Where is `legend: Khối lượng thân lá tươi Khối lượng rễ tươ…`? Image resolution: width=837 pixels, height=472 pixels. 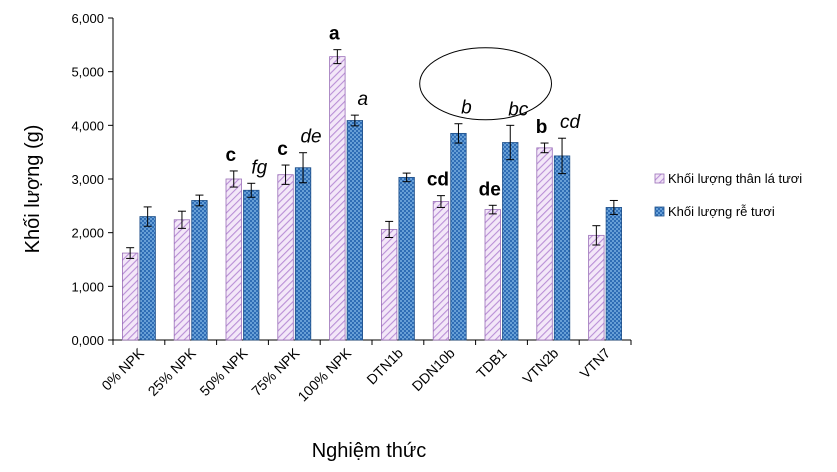 legend: Khối lượng thân lá tươi Khối lượng rễ tươ… is located at coordinates (728, 195).